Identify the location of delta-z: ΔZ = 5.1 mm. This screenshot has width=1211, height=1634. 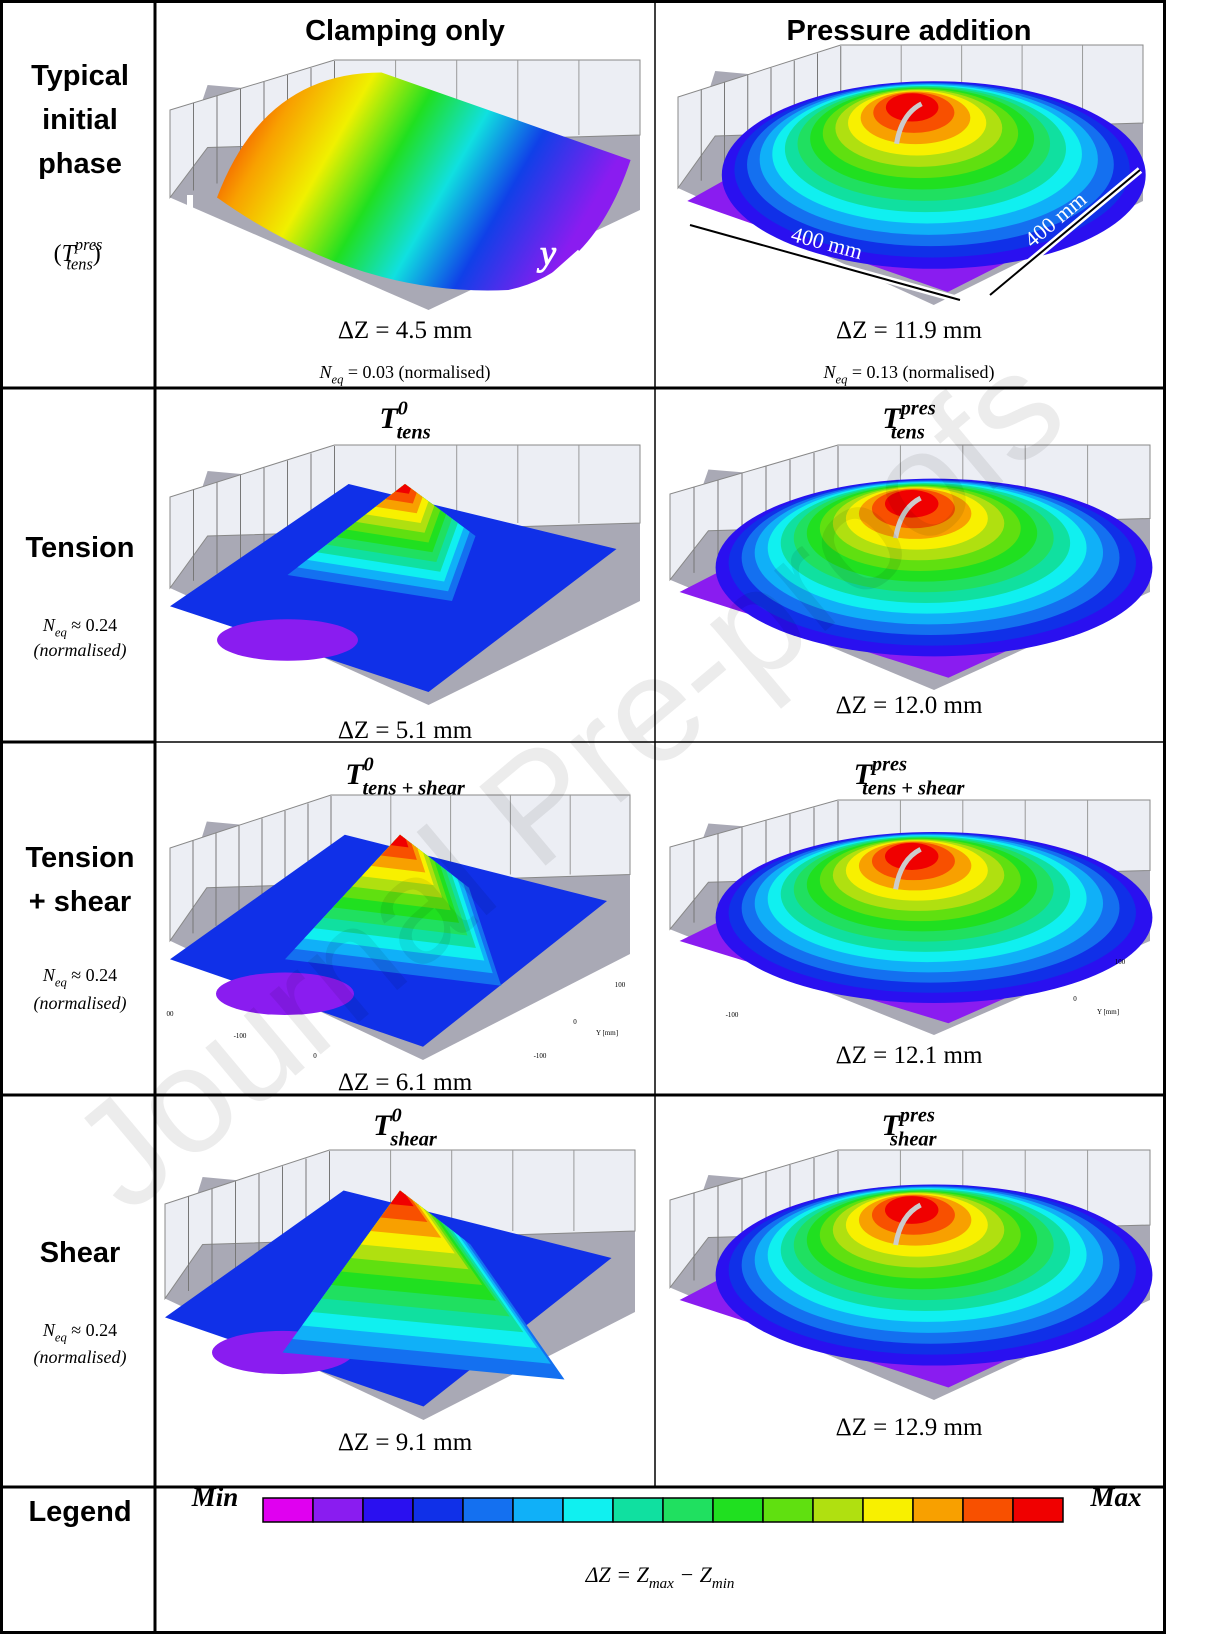
(405, 730).